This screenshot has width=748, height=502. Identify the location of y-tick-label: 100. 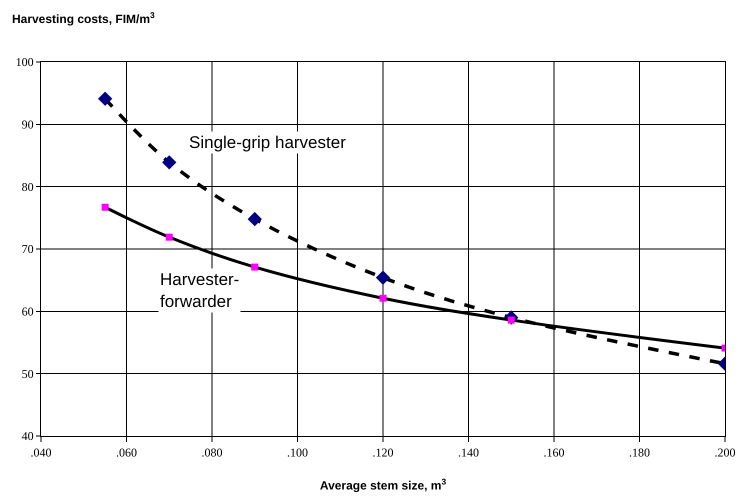
(25, 62).